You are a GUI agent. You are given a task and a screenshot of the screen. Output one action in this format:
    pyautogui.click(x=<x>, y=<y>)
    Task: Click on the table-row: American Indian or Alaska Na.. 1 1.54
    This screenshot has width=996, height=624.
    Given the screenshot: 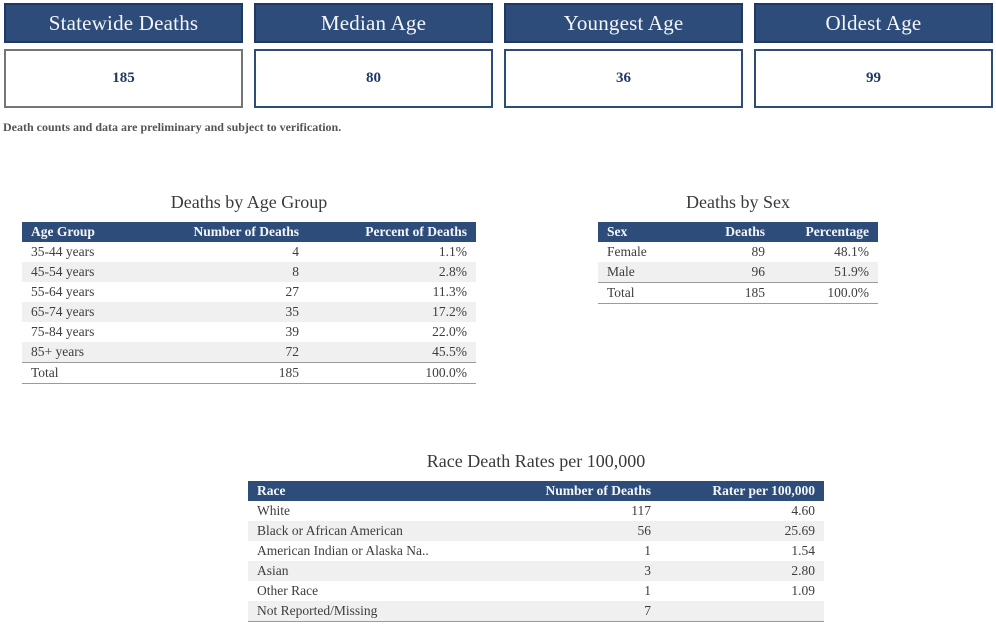 What is the action you would take?
    pyautogui.click(x=536, y=551)
    